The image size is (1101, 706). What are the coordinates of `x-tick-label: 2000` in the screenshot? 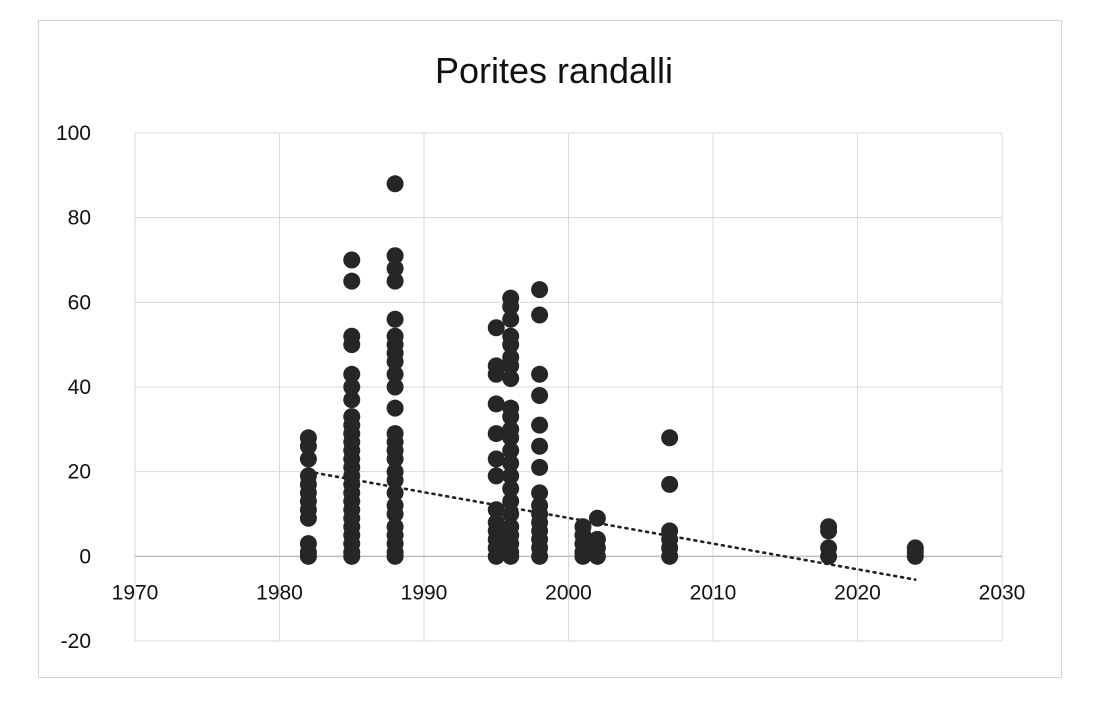 It's located at (568, 592).